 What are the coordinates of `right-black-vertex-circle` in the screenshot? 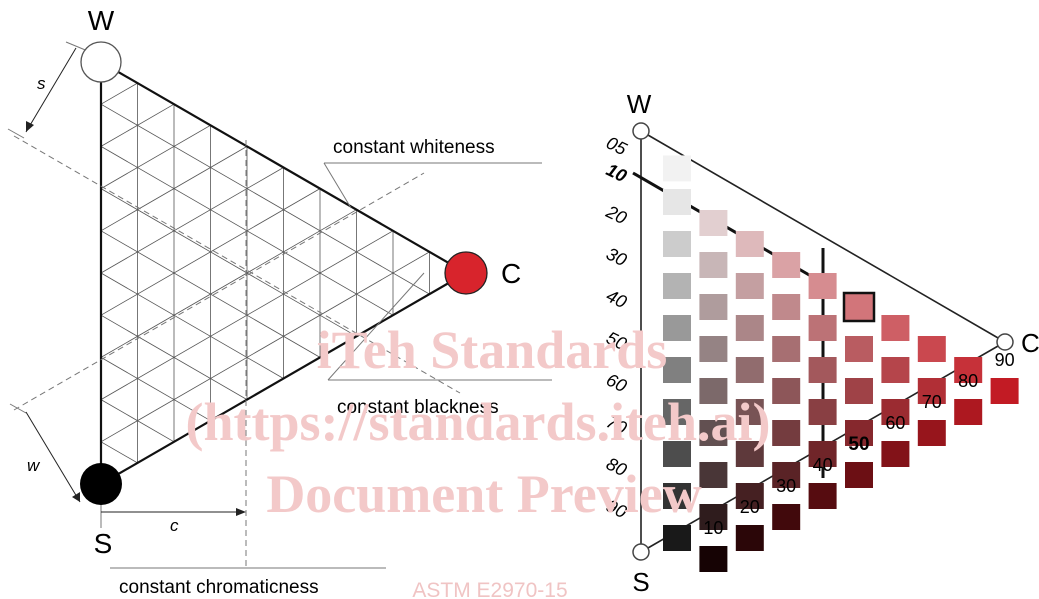 It's located at (641, 552).